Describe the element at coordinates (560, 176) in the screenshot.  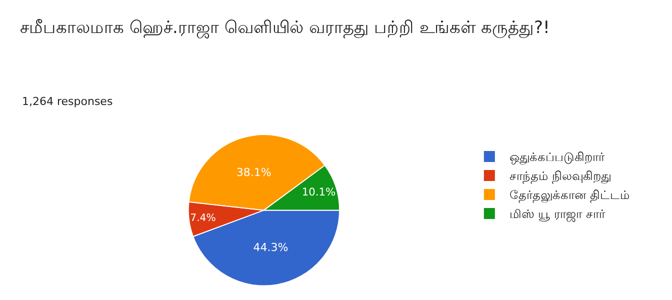
I see `legend-label: சாந்தம் நிலவுகிறது` at that location.